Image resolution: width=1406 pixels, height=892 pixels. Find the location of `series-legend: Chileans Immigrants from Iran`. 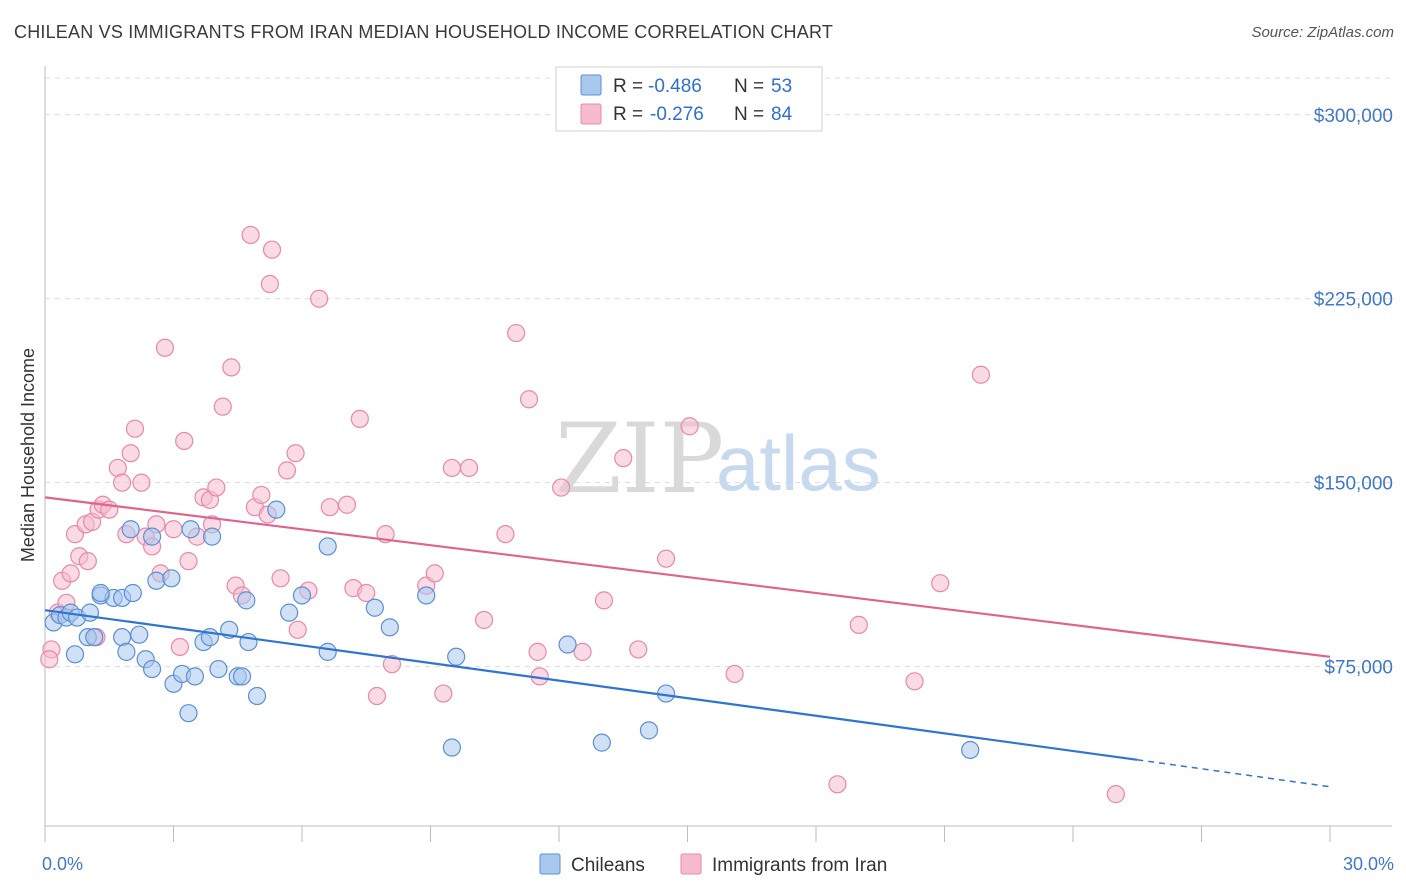

series-legend: Chileans Immigrants from Iran is located at coordinates (713, 864).